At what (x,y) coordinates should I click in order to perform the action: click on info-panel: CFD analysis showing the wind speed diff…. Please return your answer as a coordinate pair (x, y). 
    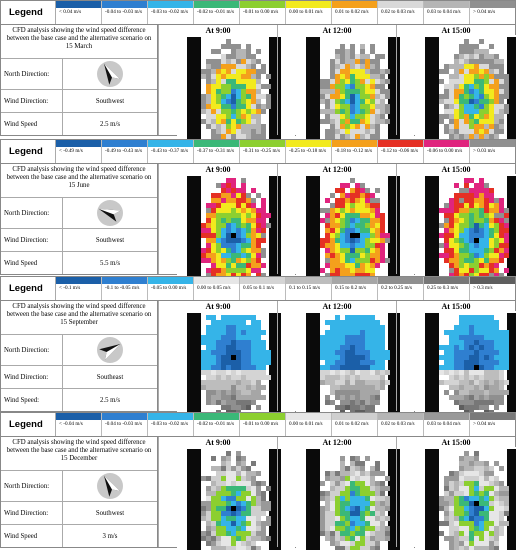
    Looking at the image, I should click on (79, 219).